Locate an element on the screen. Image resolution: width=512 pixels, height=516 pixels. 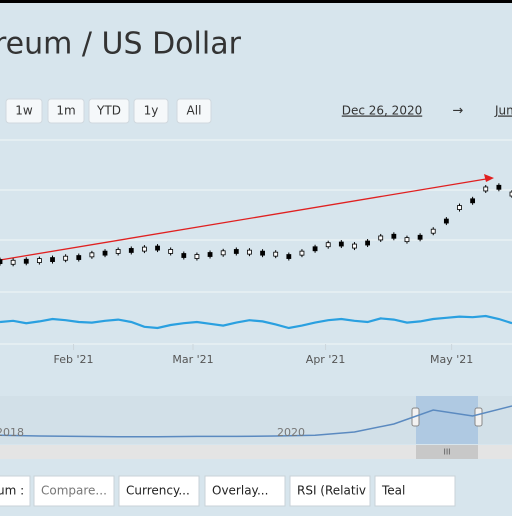
navigator-label: 2018 is located at coordinates (12, 432).